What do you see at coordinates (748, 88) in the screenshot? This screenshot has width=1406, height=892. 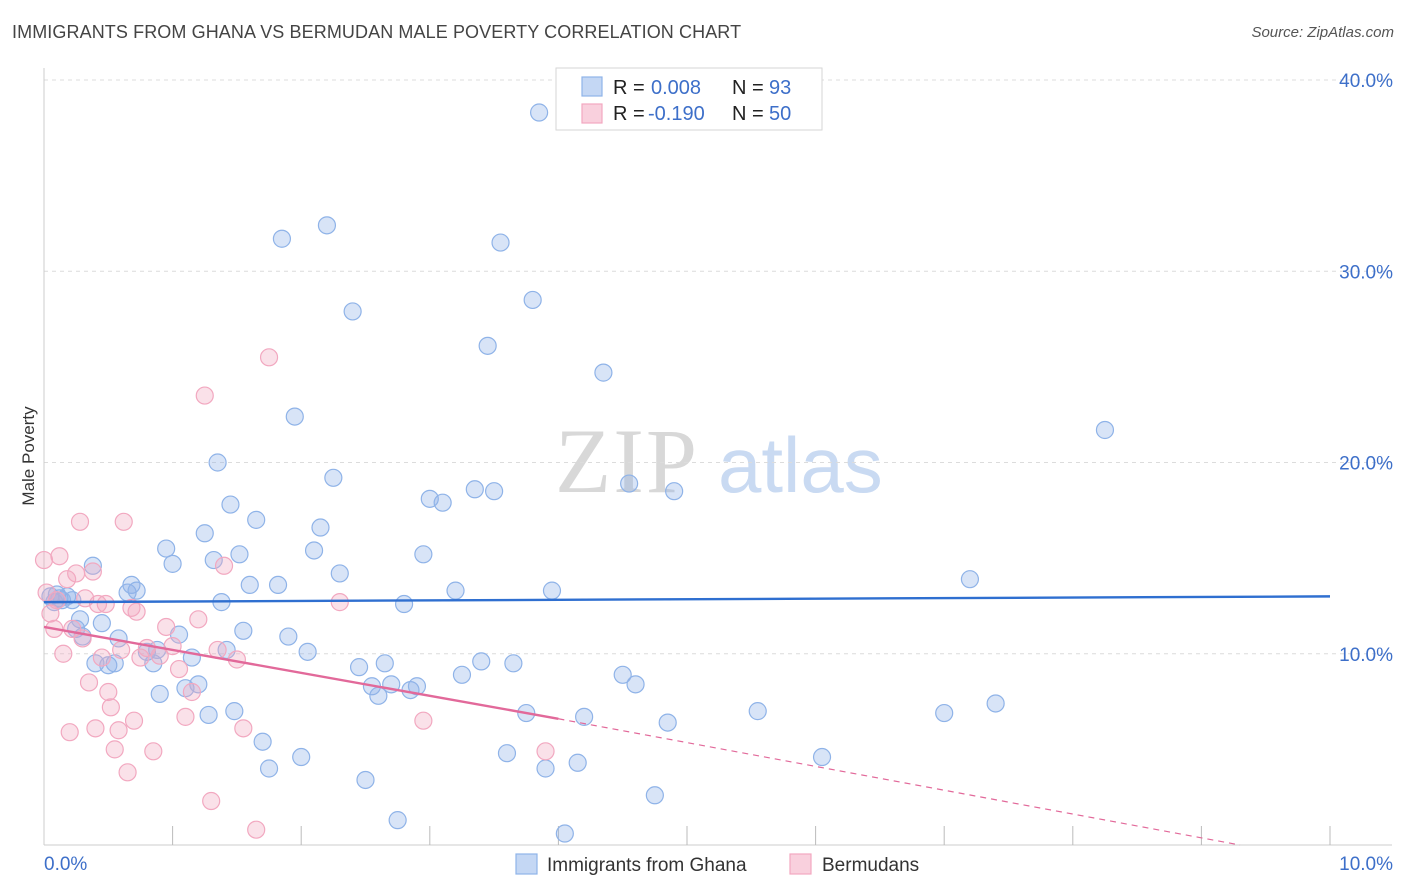 I see `legend-n-label-ghana: N =` at bounding box center [748, 88].